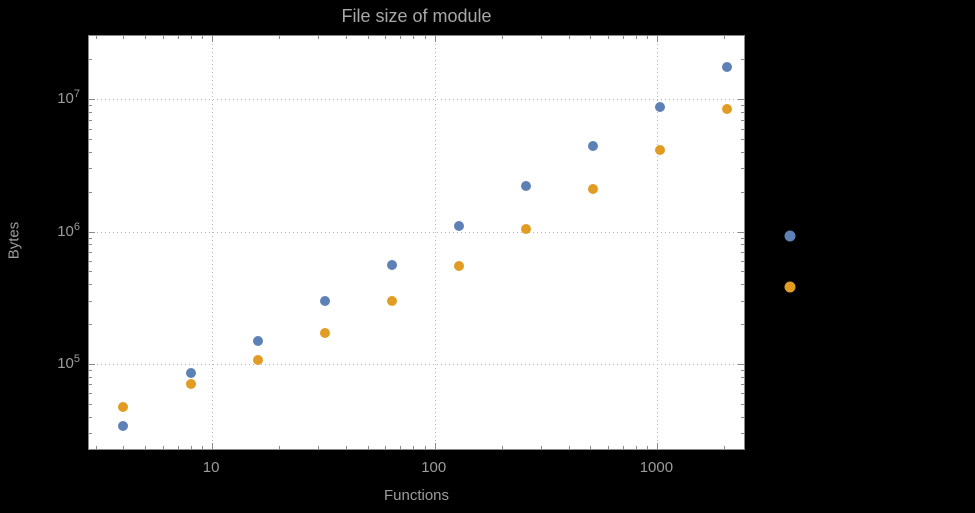 This screenshot has height=513, width=975. Describe the element at coordinates (434, 467) in the screenshot. I see `x-tick-label: 100` at that location.